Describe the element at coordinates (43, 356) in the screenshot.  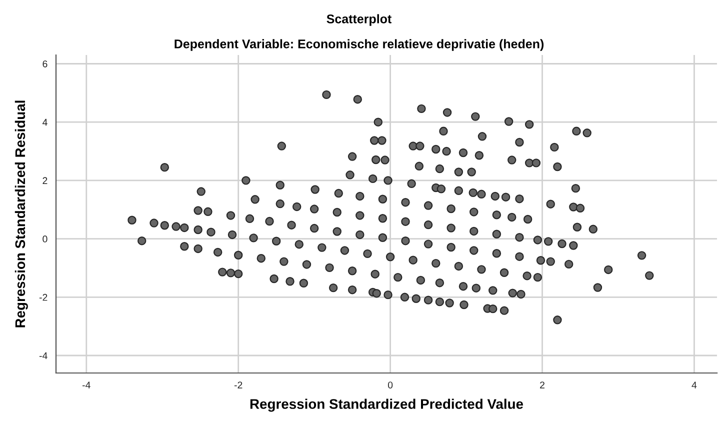
I see `y-tick-label: -4` at that location.